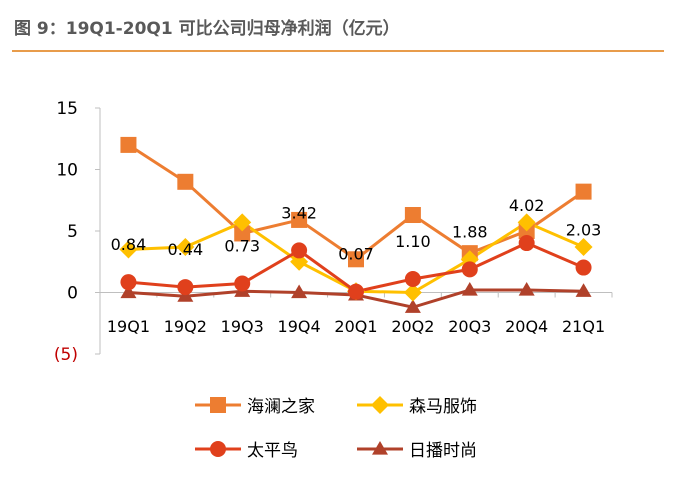 This screenshot has width=677, height=485. Describe the element at coordinates (72, 232) in the screenshot. I see `y-tick-label: 5` at that location.